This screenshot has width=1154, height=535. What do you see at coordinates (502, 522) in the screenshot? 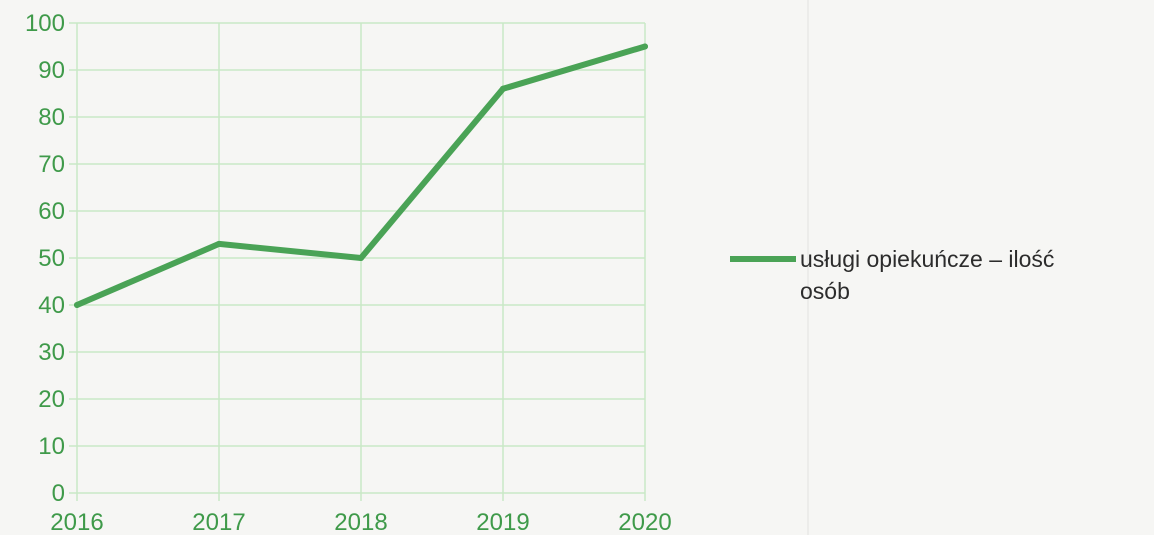
I see `x-tick-label: 2019` at bounding box center [502, 522].